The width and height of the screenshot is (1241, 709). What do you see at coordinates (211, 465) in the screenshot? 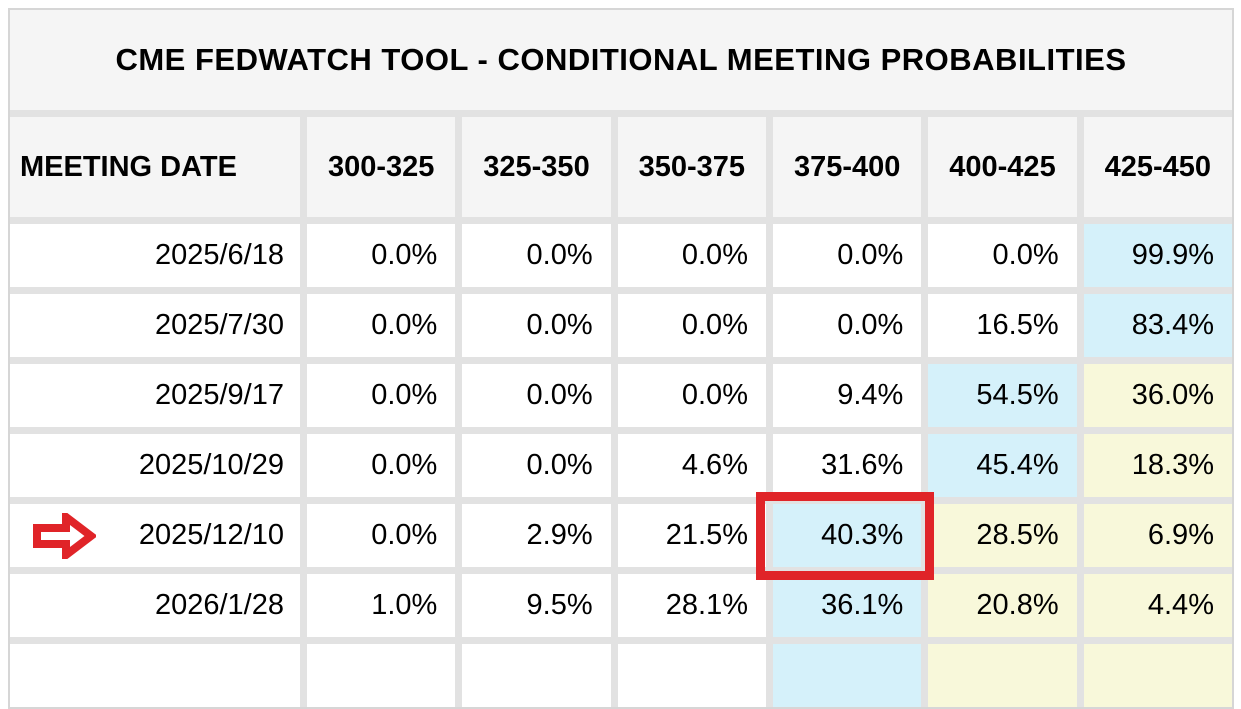
I see `meeting-date-label: 2025/10/29` at bounding box center [211, 465].